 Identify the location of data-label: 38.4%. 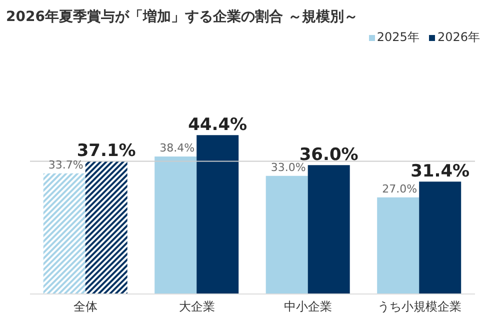
(177, 148).